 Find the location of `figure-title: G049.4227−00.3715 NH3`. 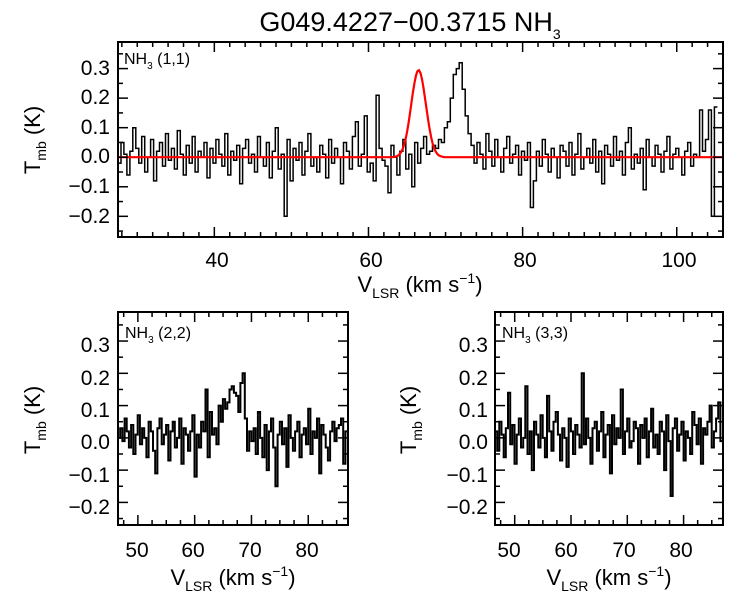

figure-title: G049.4227−00.3715 NH3 is located at coordinates (409, 24).